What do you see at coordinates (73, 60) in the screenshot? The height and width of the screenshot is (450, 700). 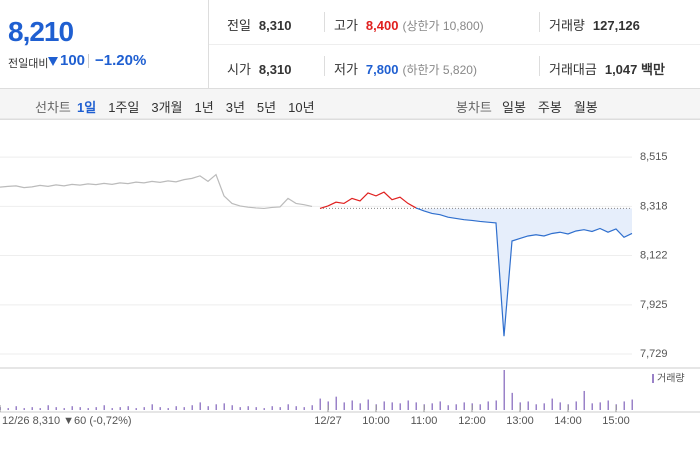 I see `change: 100` at bounding box center [73, 60].